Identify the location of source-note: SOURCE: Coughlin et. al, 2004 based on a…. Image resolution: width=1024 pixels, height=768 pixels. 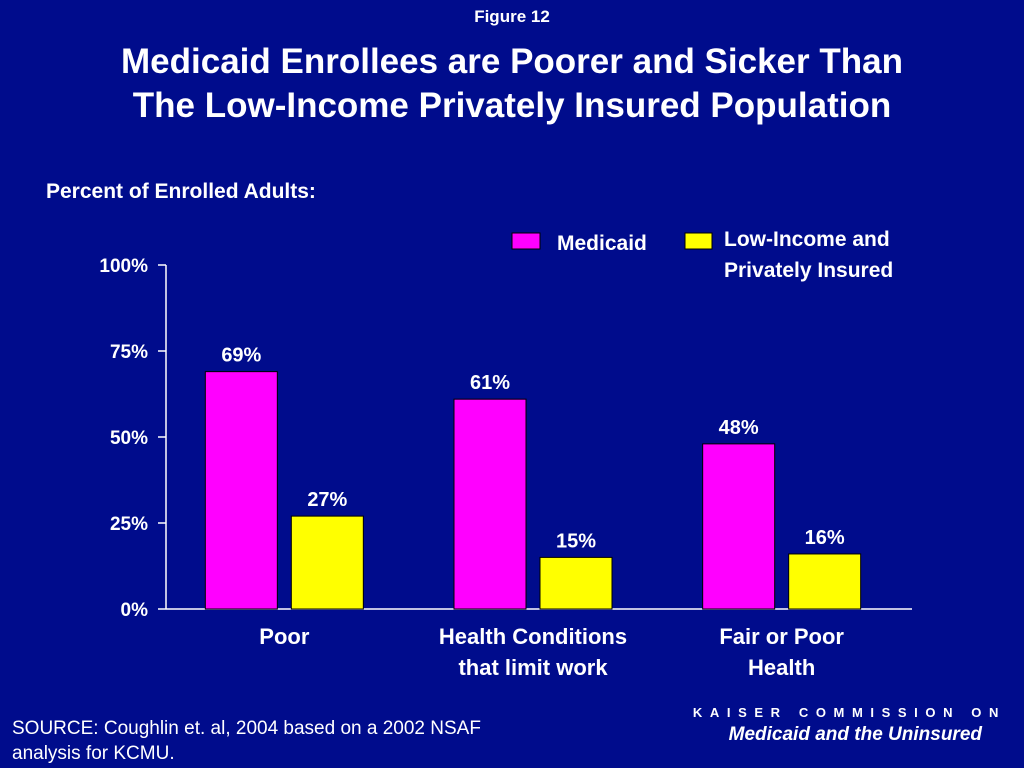
(312, 741).